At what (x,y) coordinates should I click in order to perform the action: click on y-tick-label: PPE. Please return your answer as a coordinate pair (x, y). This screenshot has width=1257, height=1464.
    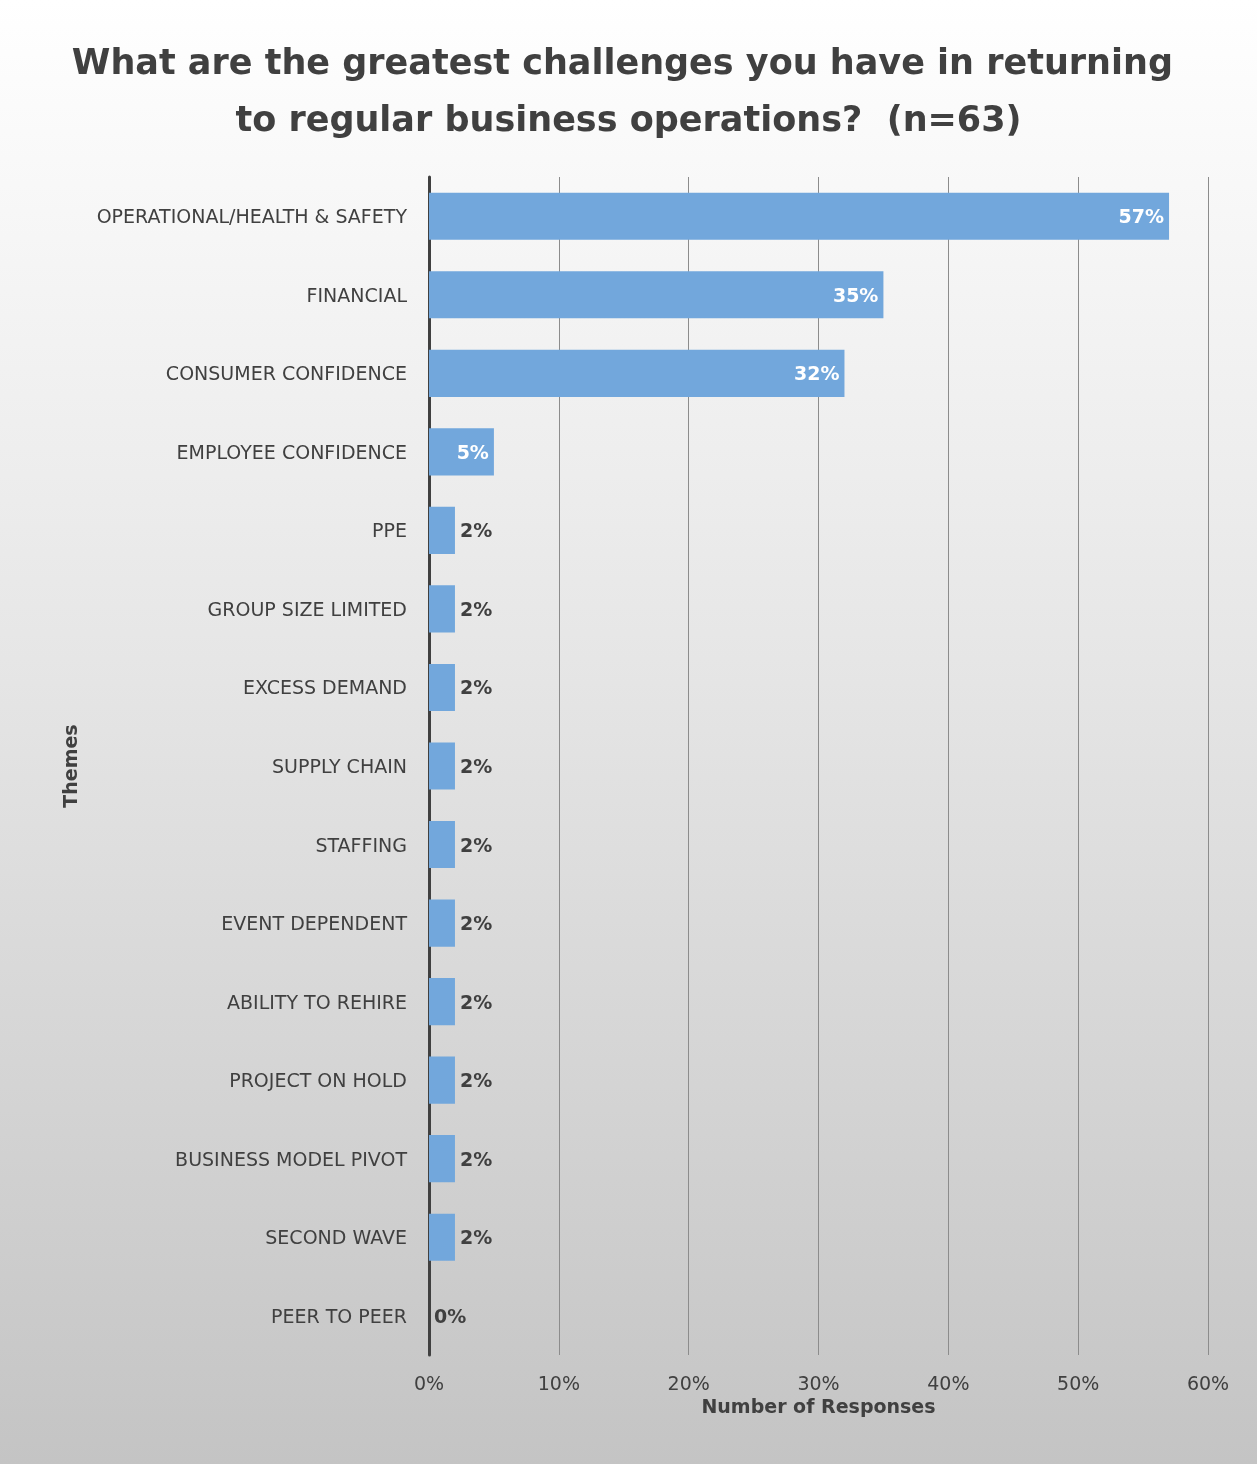
    Looking at the image, I should click on (389, 530).